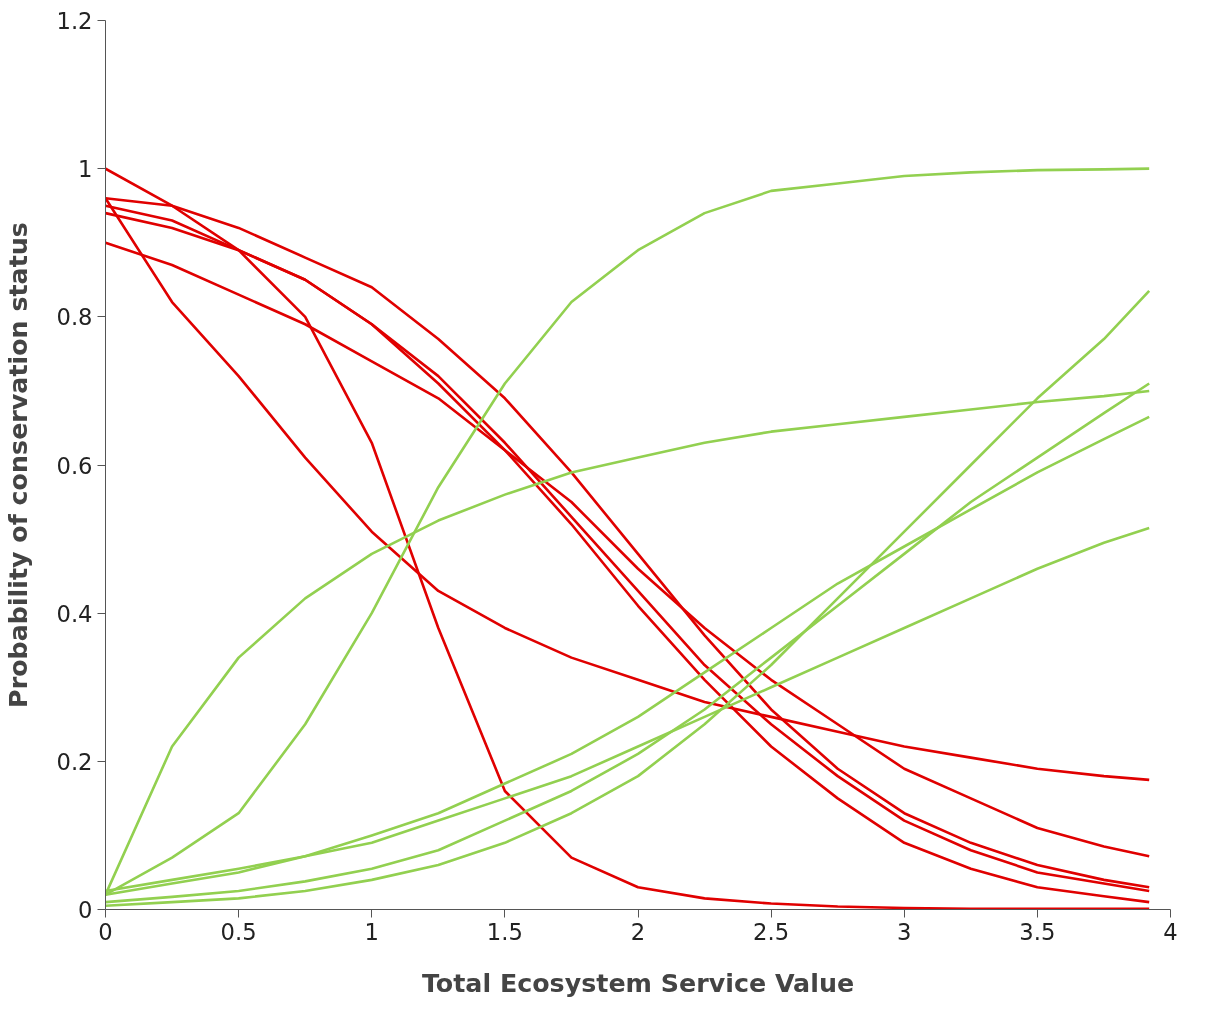 The image size is (1221, 1022). I want to click on y-axis-title: Probability of conservation status, so click(18, 465).